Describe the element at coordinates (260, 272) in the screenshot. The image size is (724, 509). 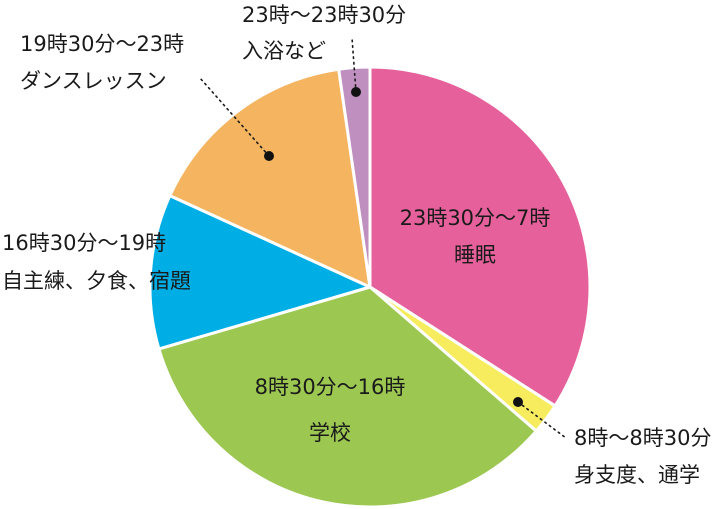
I see `pie-slice-practice` at that location.